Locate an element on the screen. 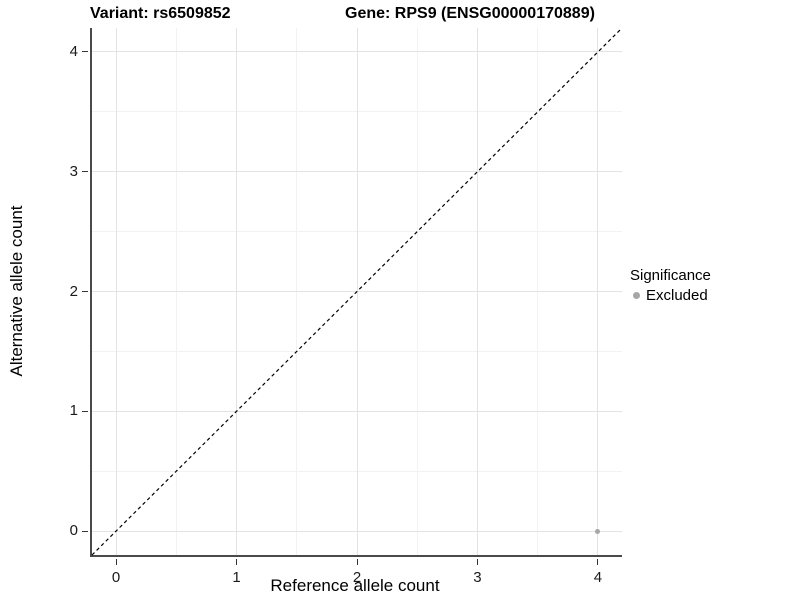 This screenshot has width=800, height=600. x-tick-label: 4 is located at coordinates (598, 577).